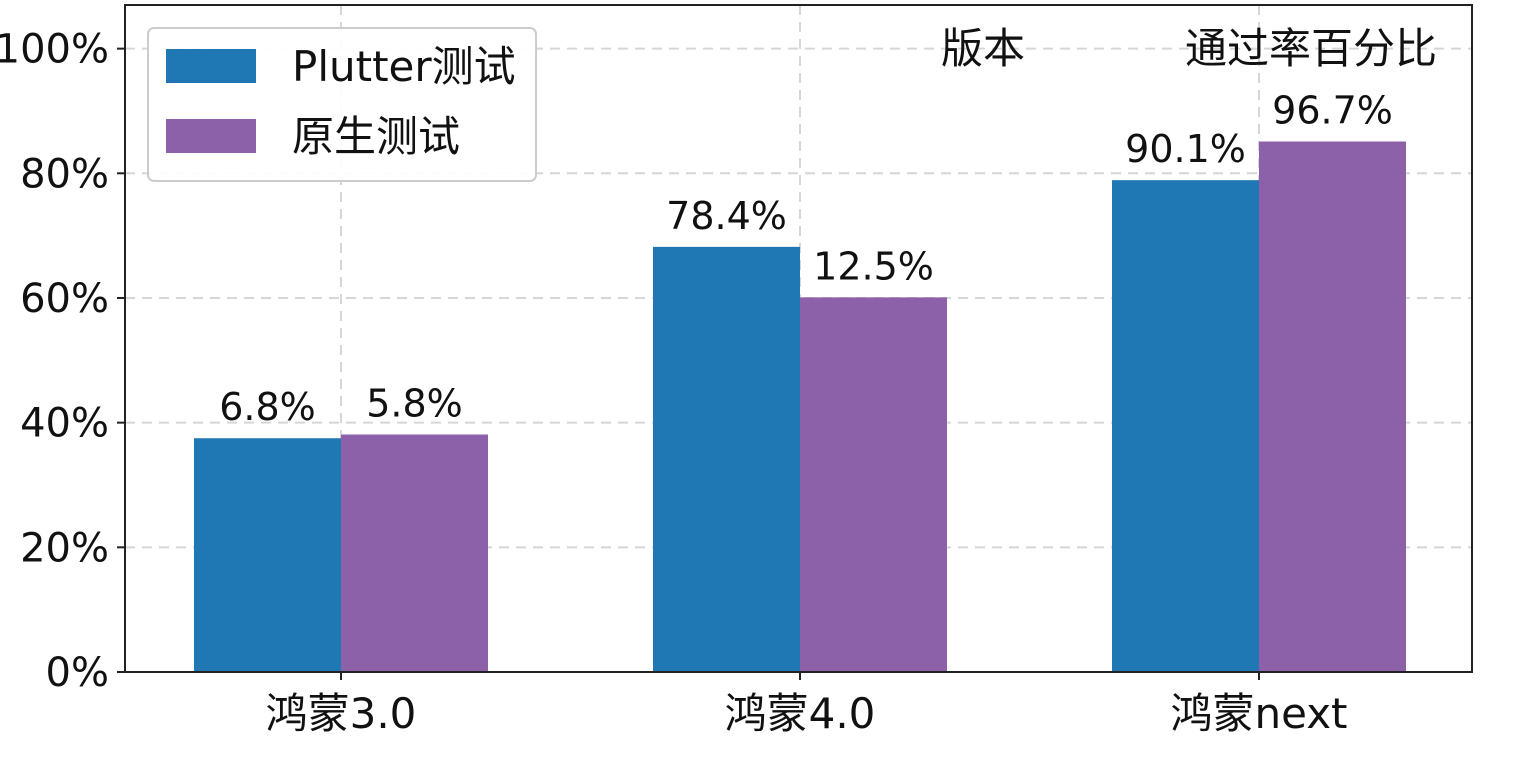  What do you see at coordinates (64, 548) in the screenshot?
I see `y-tick-label: 20%` at bounding box center [64, 548].